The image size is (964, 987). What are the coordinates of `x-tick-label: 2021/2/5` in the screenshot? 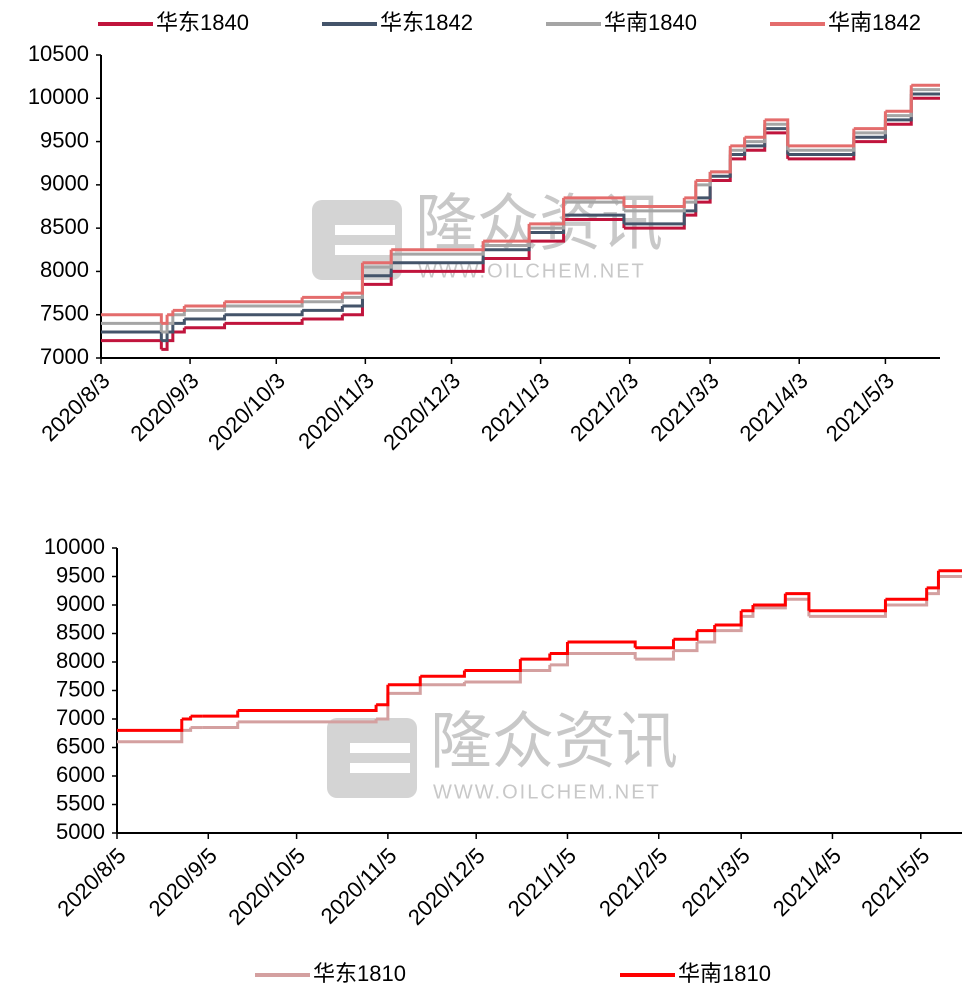 It's located at (633, 882).